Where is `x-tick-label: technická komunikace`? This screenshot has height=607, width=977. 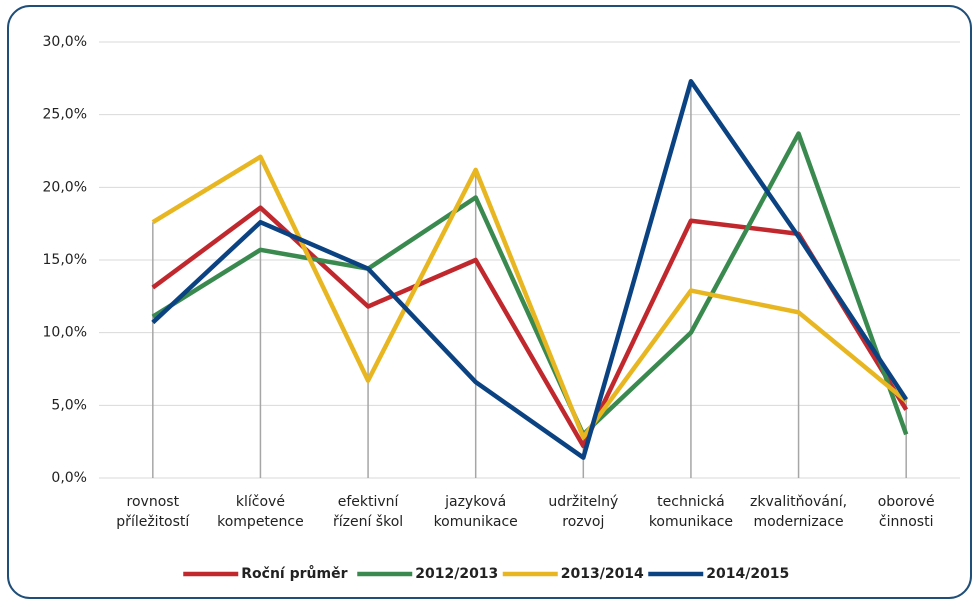
x-tick-label: technická komunikace is located at coordinates (691, 512).